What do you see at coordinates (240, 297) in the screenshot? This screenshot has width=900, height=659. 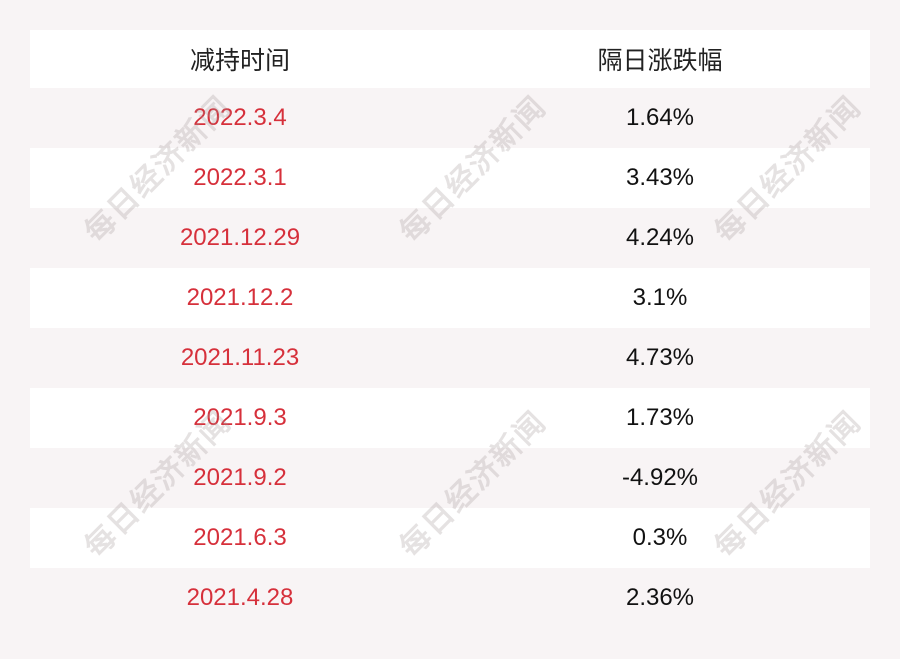 I see `date-cell: 2021.12.2` at bounding box center [240, 297].